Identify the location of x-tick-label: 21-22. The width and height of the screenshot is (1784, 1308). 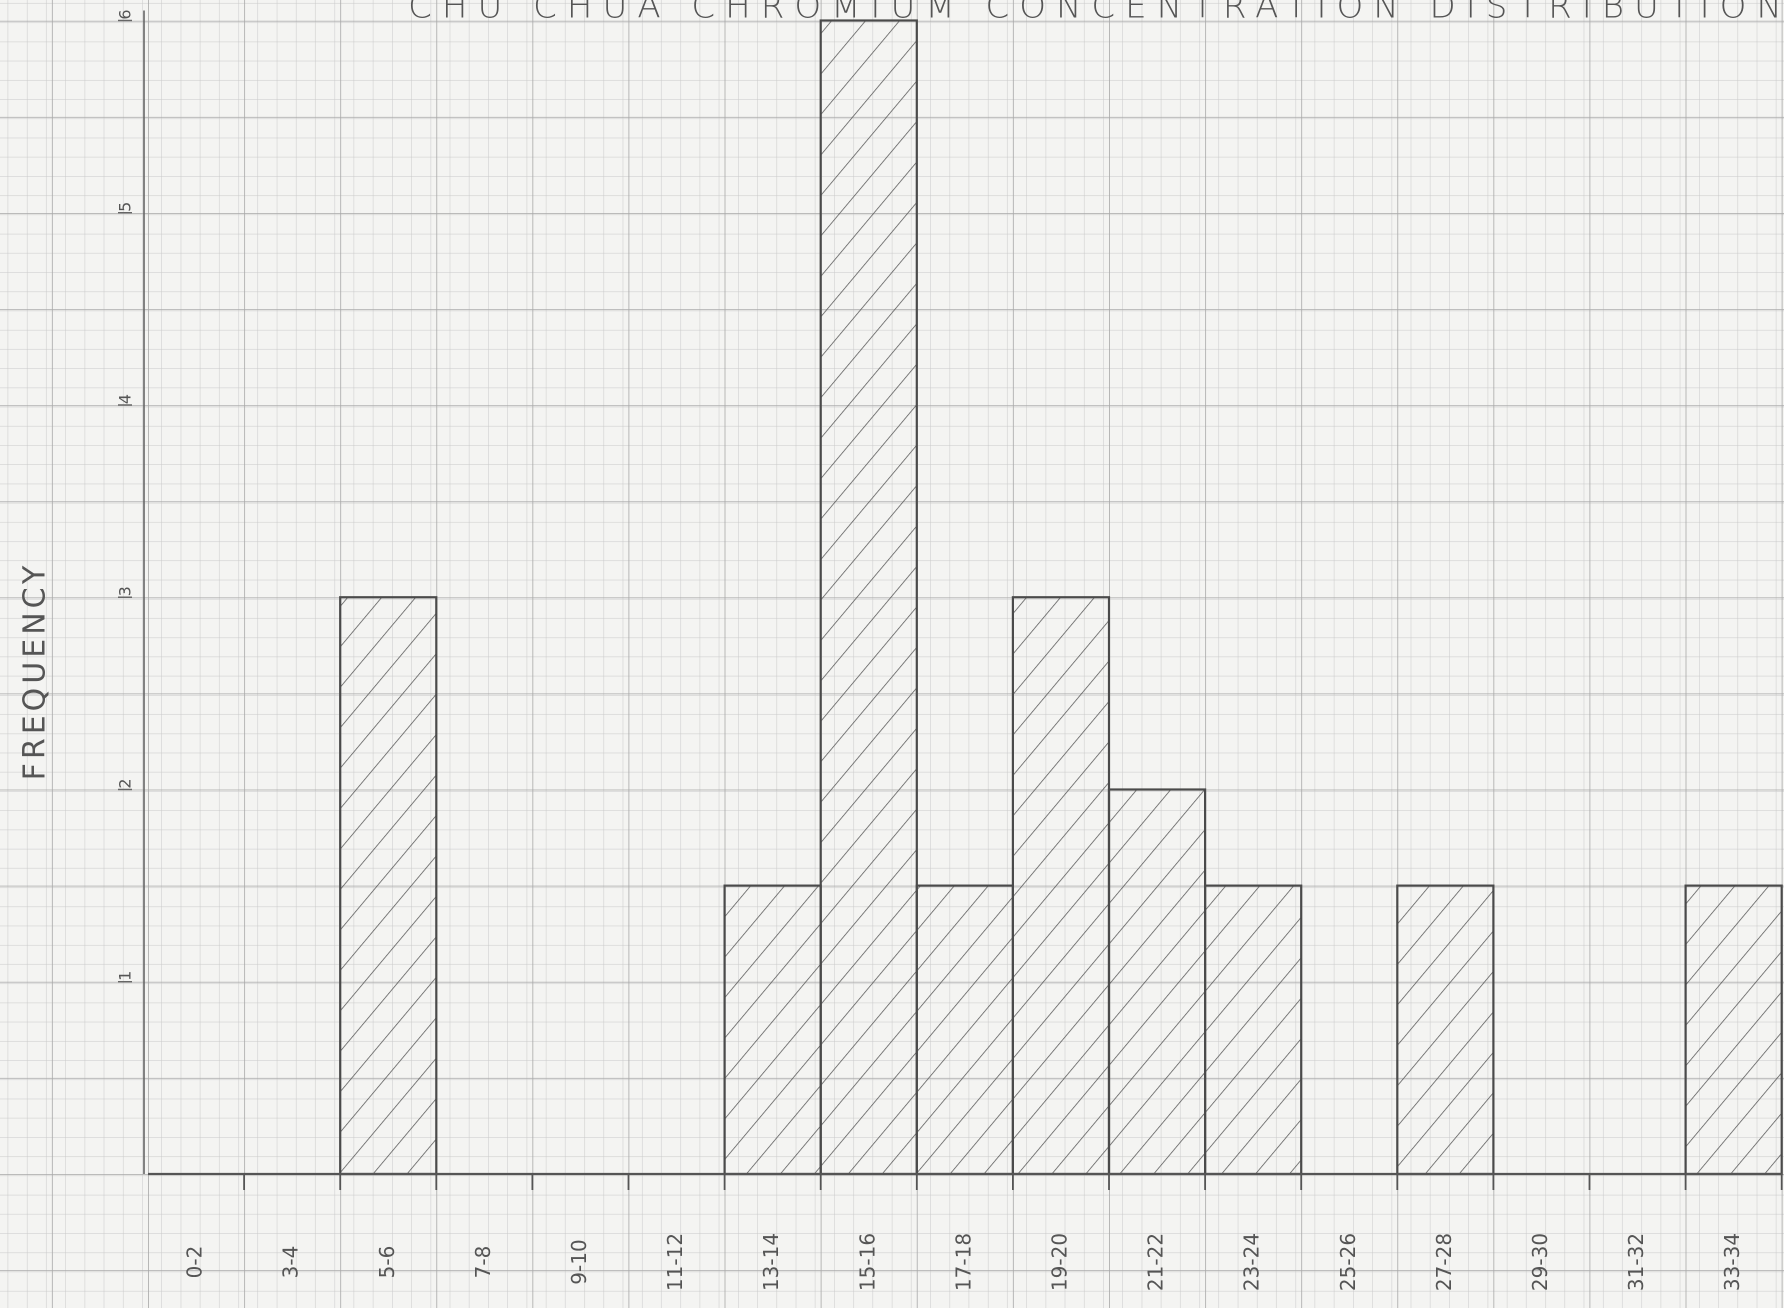
(1156, 1262).